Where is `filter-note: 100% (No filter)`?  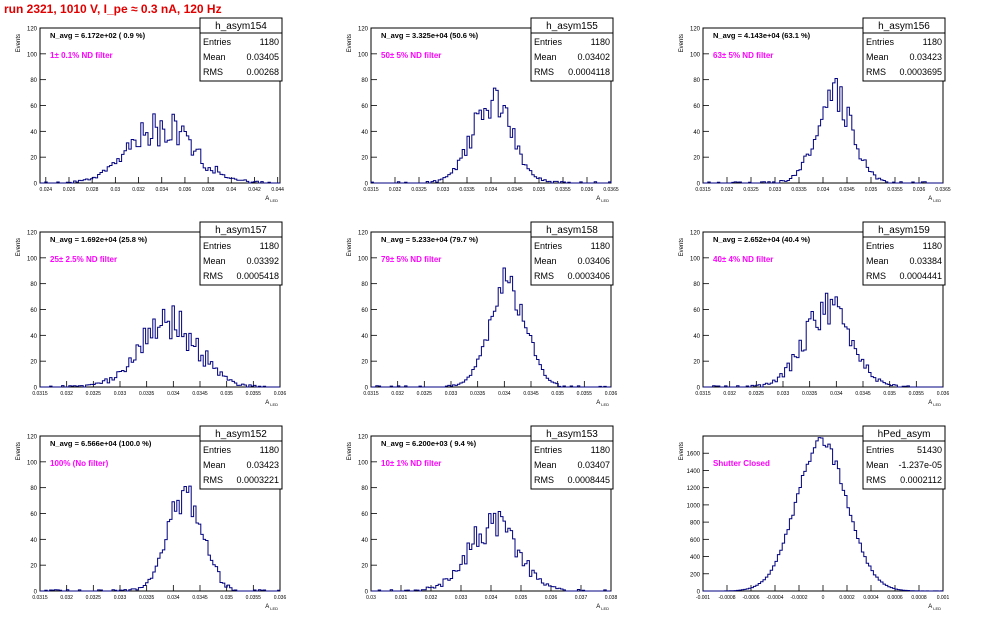 filter-note: 100% (No filter) is located at coordinates (79, 463).